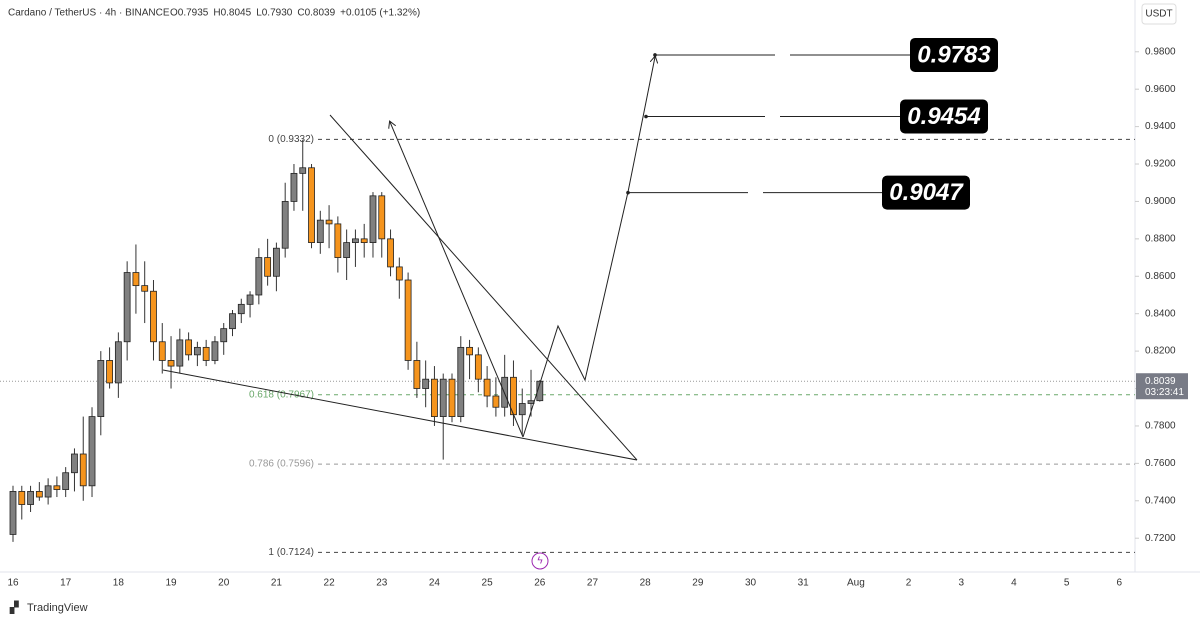 This screenshot has height=623, width=1200. I want to click on x-tick-label: 27, so click(593, 583).